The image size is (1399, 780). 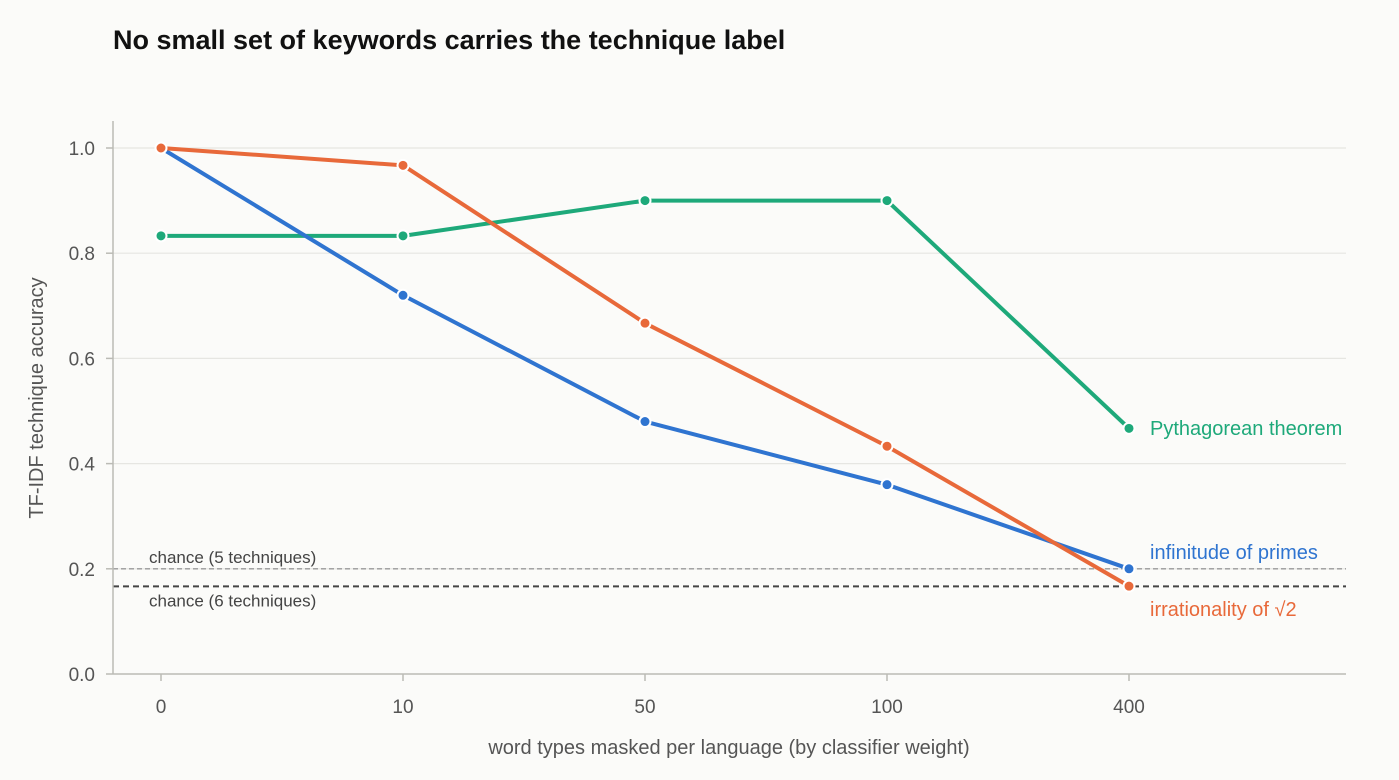 I want to click on y-tick-label: 0.4, so click(x=82, y=465).